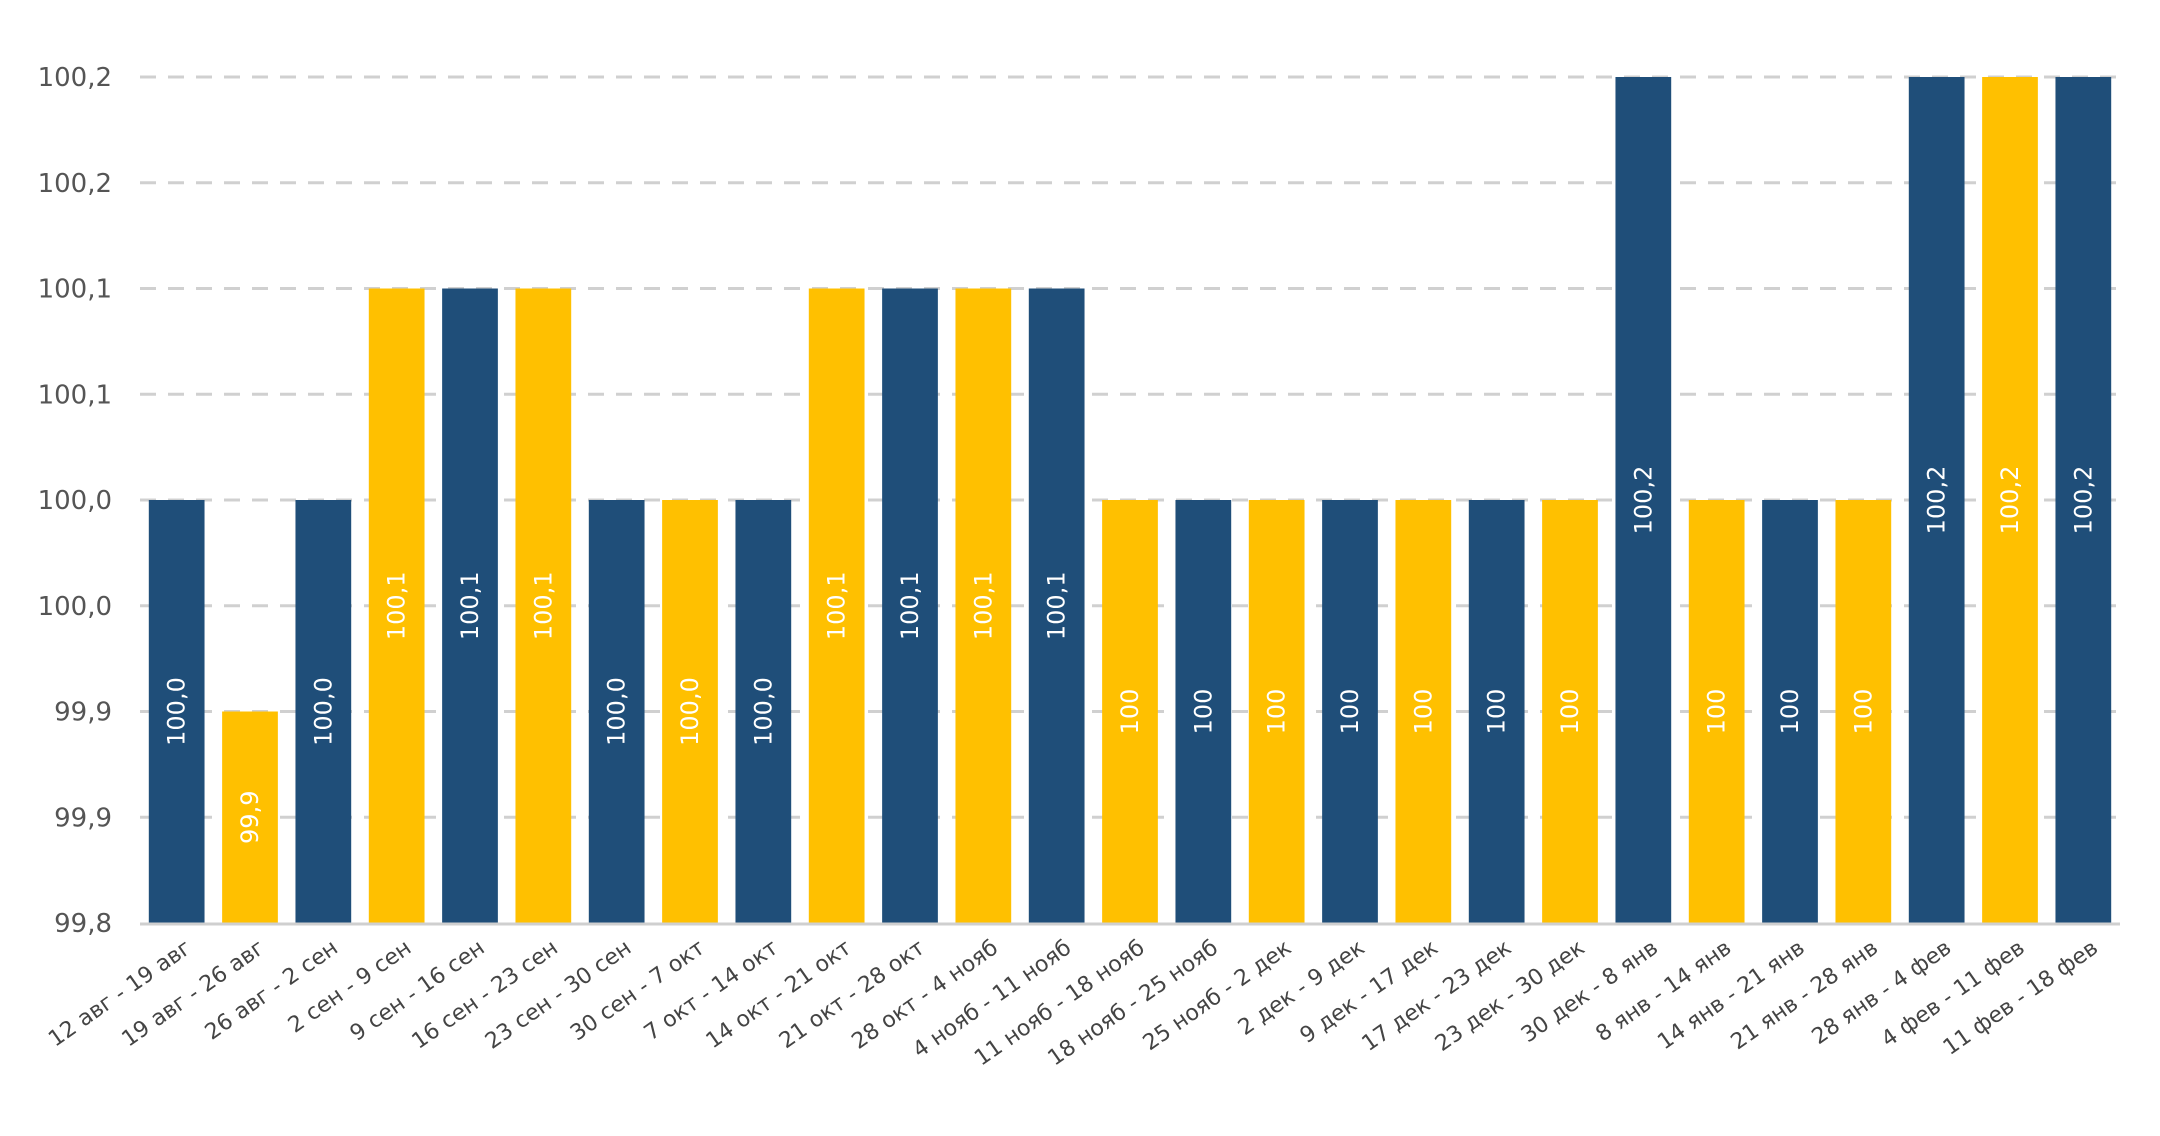 This screenshot has width=2160, height=1136. What do you see at coordinates (272, 990) in the screenshot?
I see `x-category-label: 26 авг - 2 сен` at bounding box center [272, 990].